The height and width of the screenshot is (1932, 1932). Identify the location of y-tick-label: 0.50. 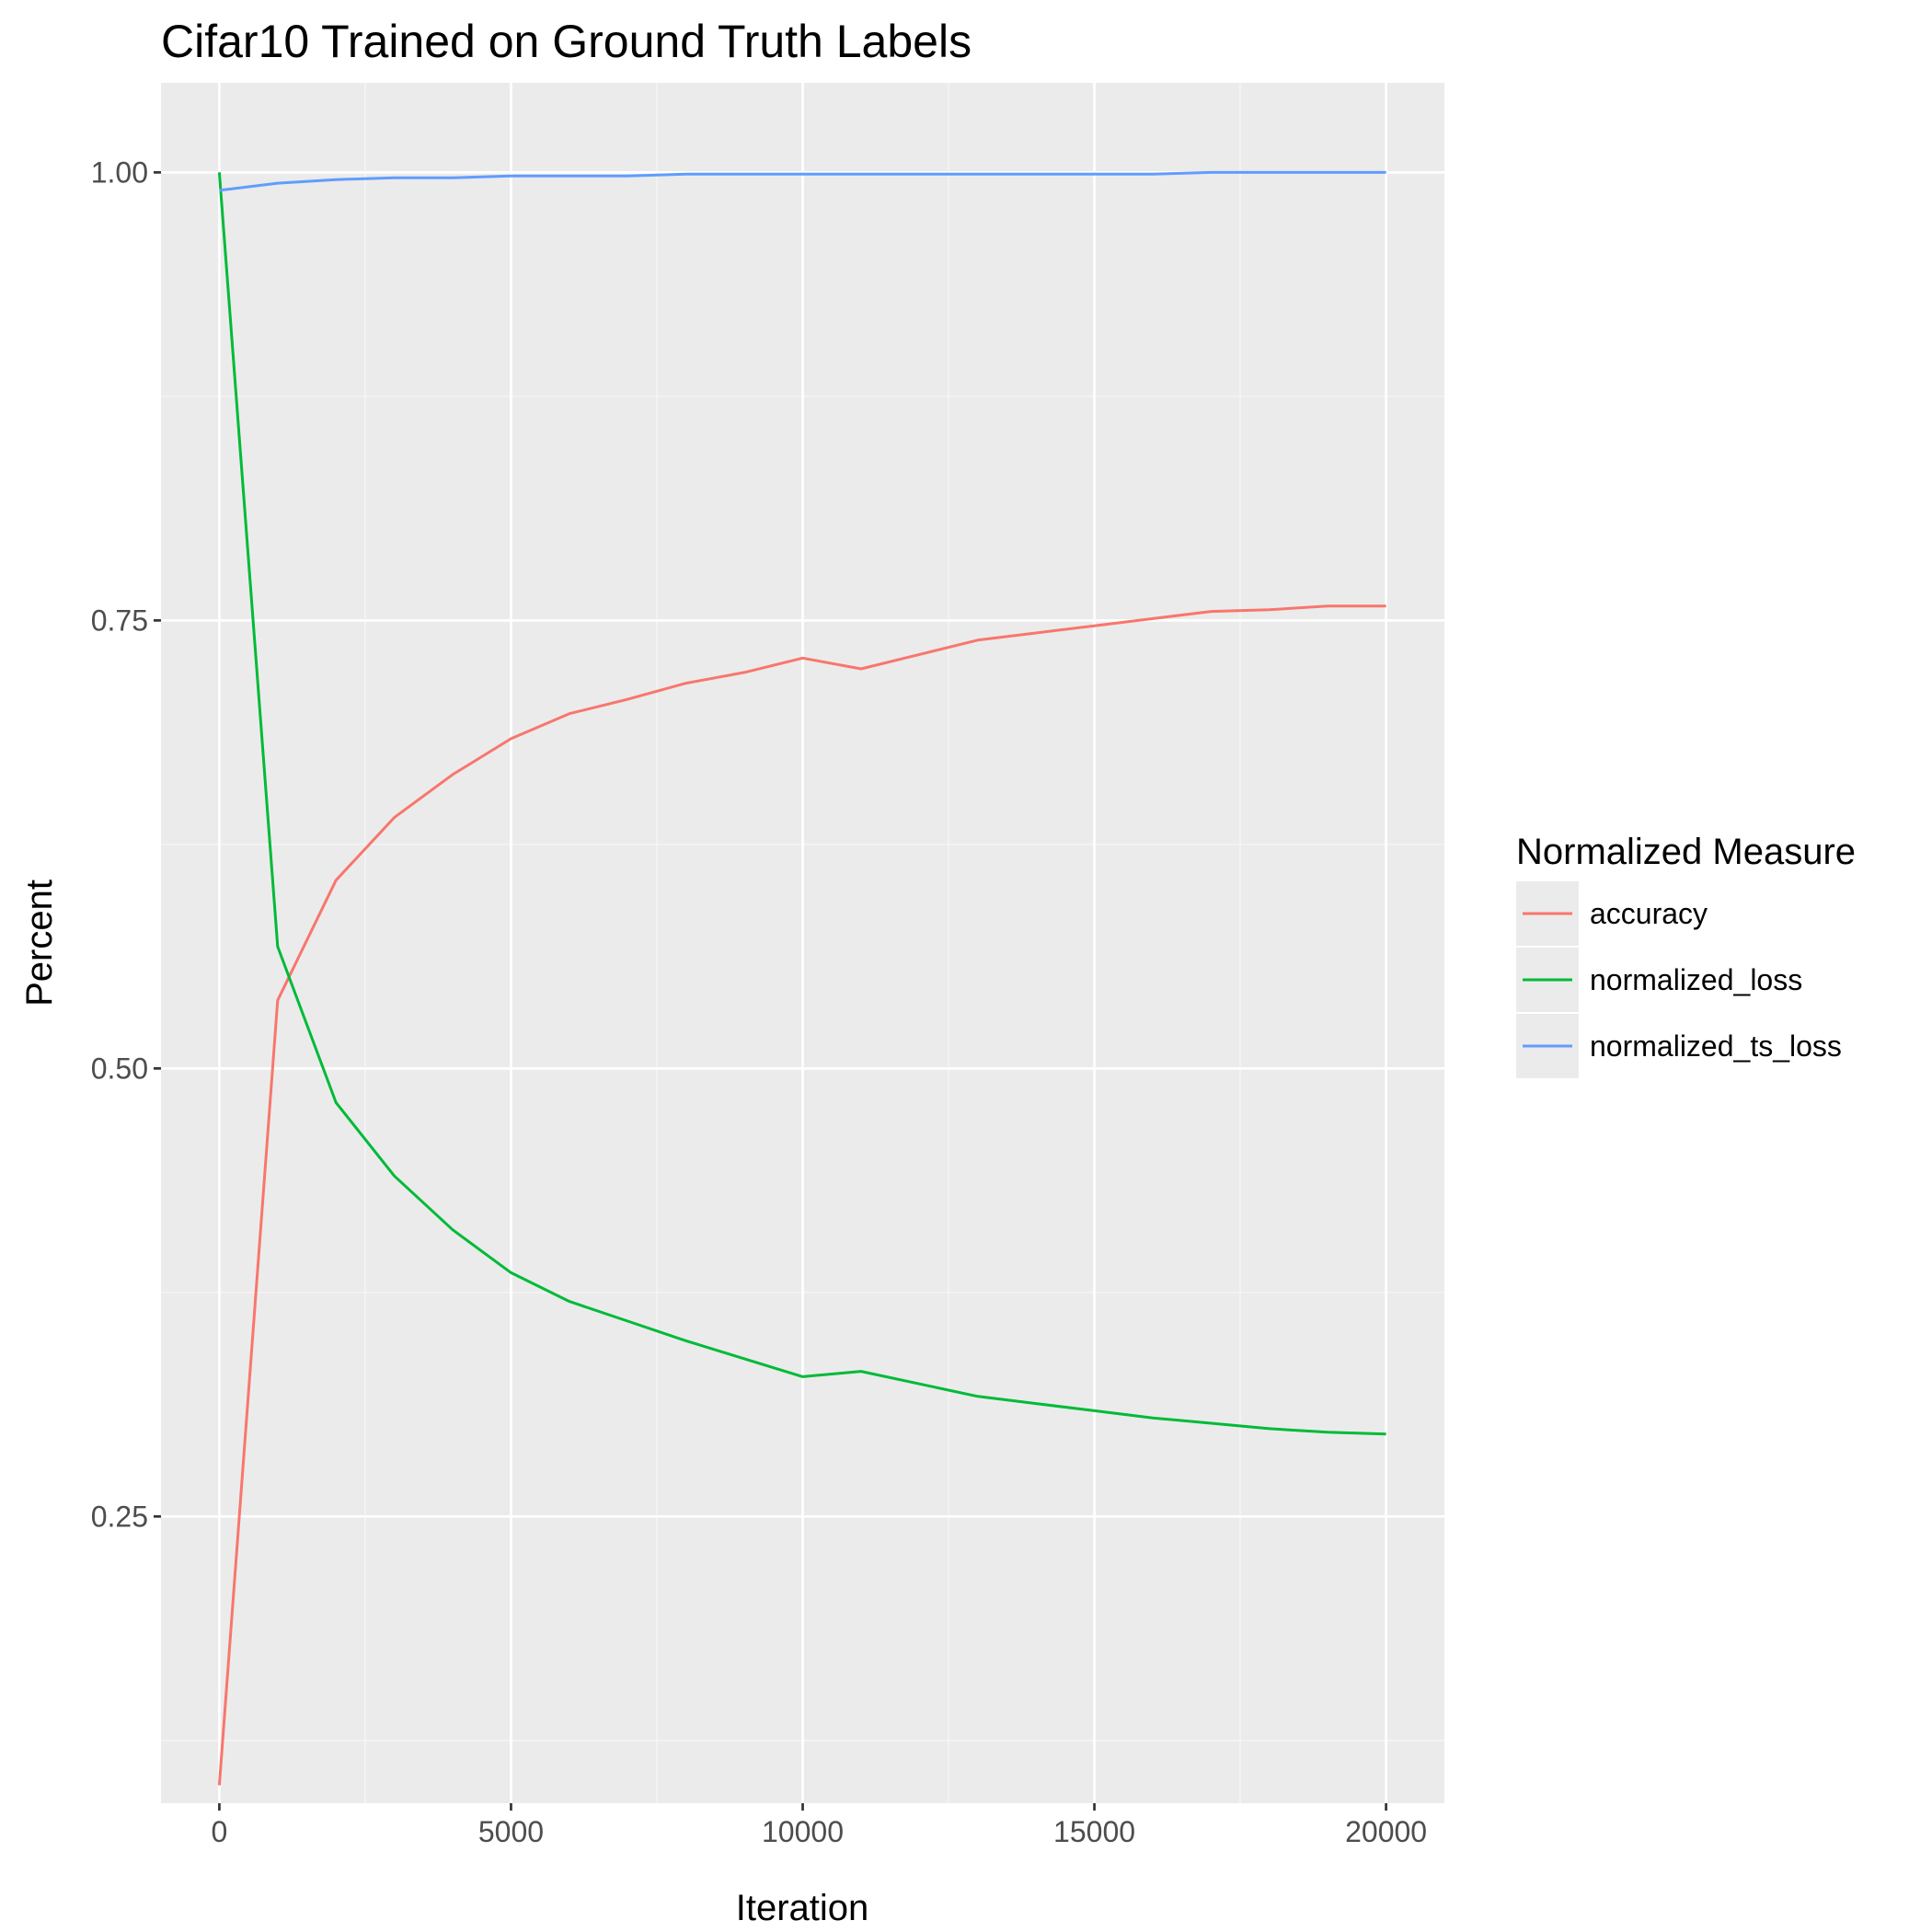
(120, 1068).